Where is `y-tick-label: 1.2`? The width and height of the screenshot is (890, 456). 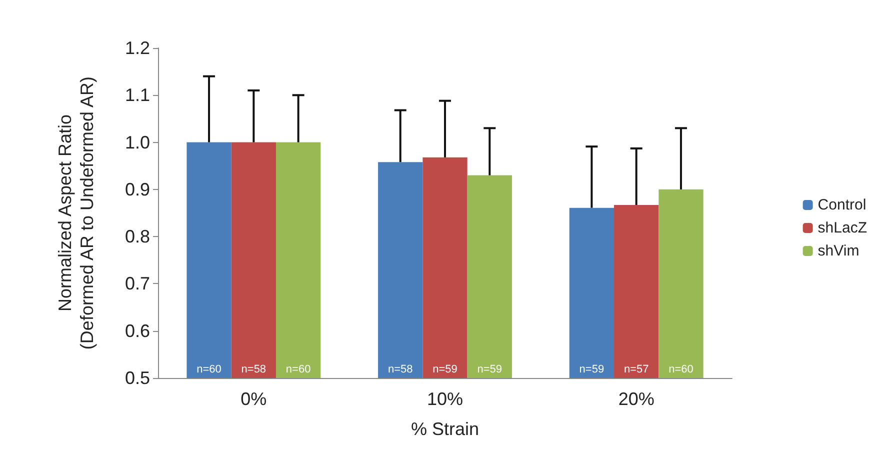 y-tick-label: 1.2 is located at coordinates (137, 48).